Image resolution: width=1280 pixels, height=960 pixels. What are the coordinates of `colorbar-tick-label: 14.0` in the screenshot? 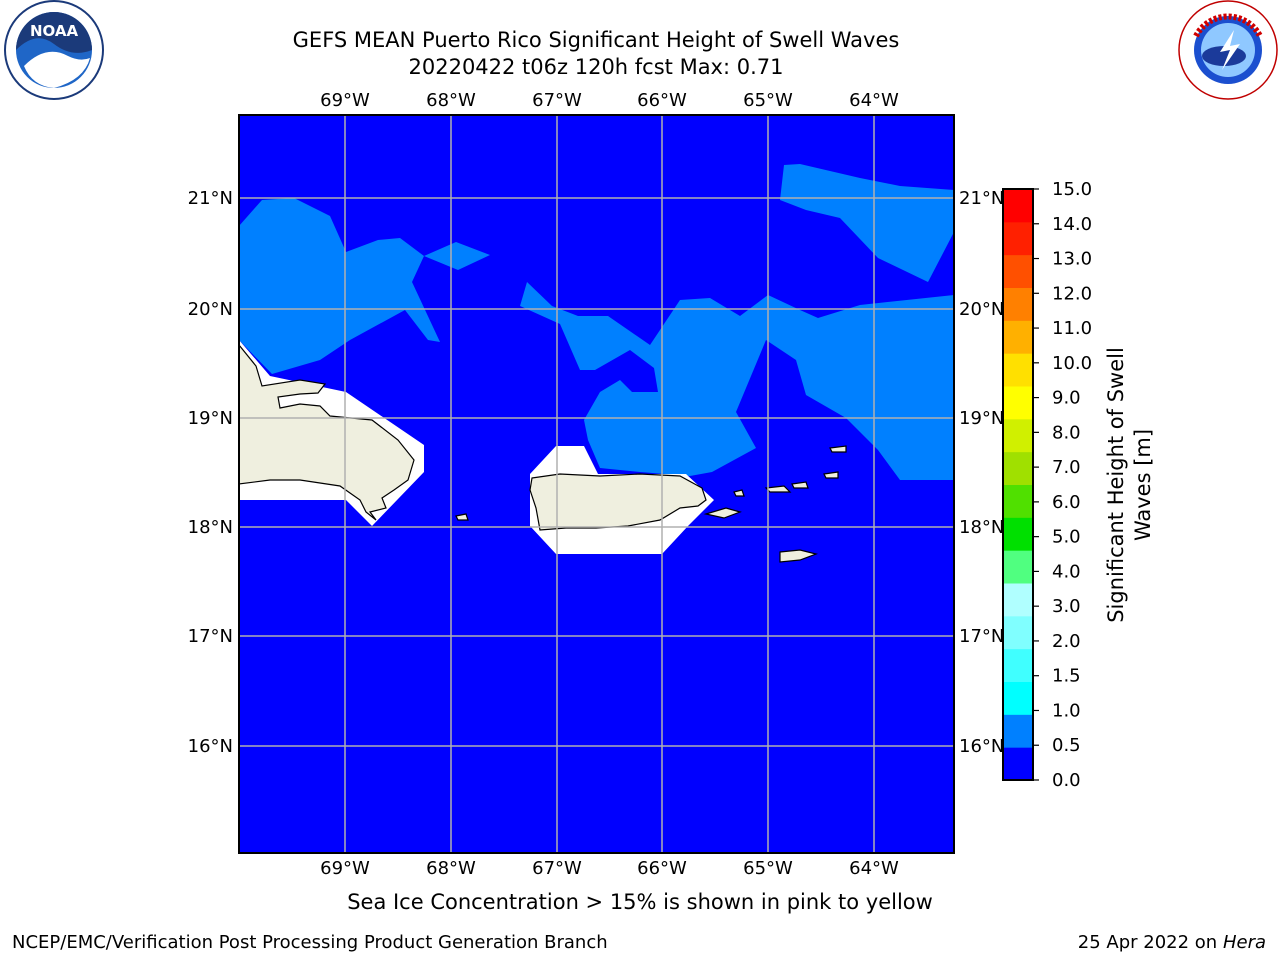 It's located at (1072, 224).